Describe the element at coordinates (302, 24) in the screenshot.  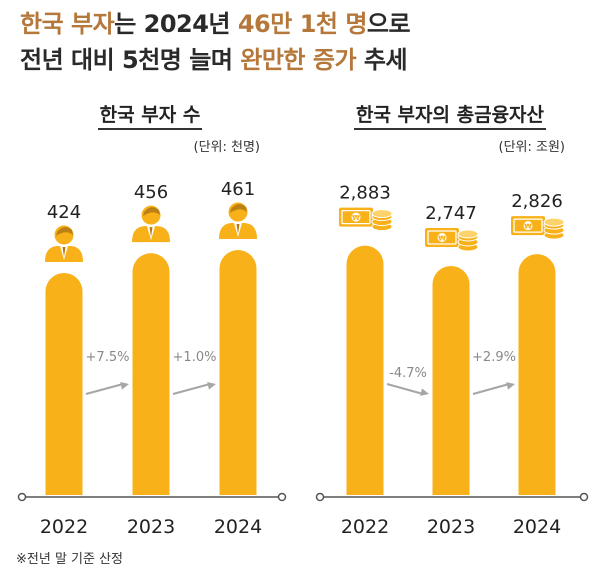
I see `headline-segment: 46만 1천 명` at that location.